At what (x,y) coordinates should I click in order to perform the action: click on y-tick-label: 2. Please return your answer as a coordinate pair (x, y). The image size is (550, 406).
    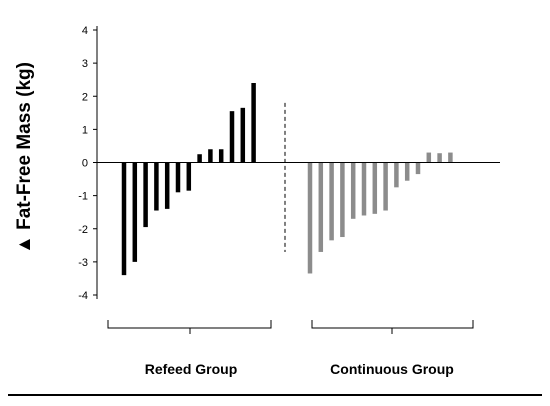
    Looking at the image, I should click on (85, 97).